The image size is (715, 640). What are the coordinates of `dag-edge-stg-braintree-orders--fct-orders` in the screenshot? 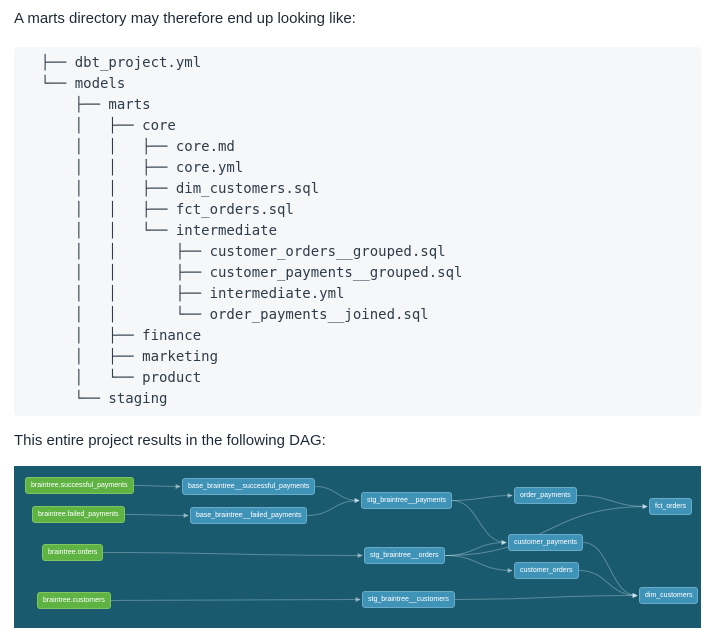 It's located at (546, 530).